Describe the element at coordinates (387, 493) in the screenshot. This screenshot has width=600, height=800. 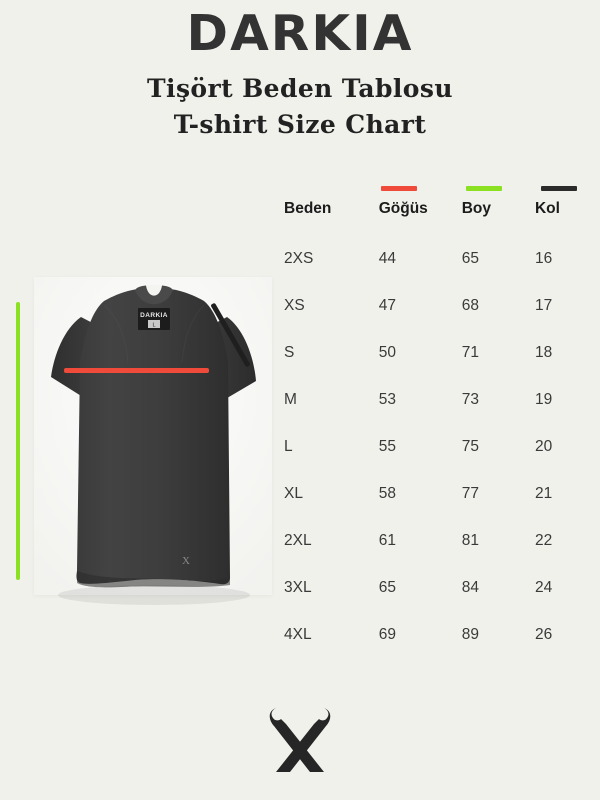
I see `cell-chest: 58` at that location.